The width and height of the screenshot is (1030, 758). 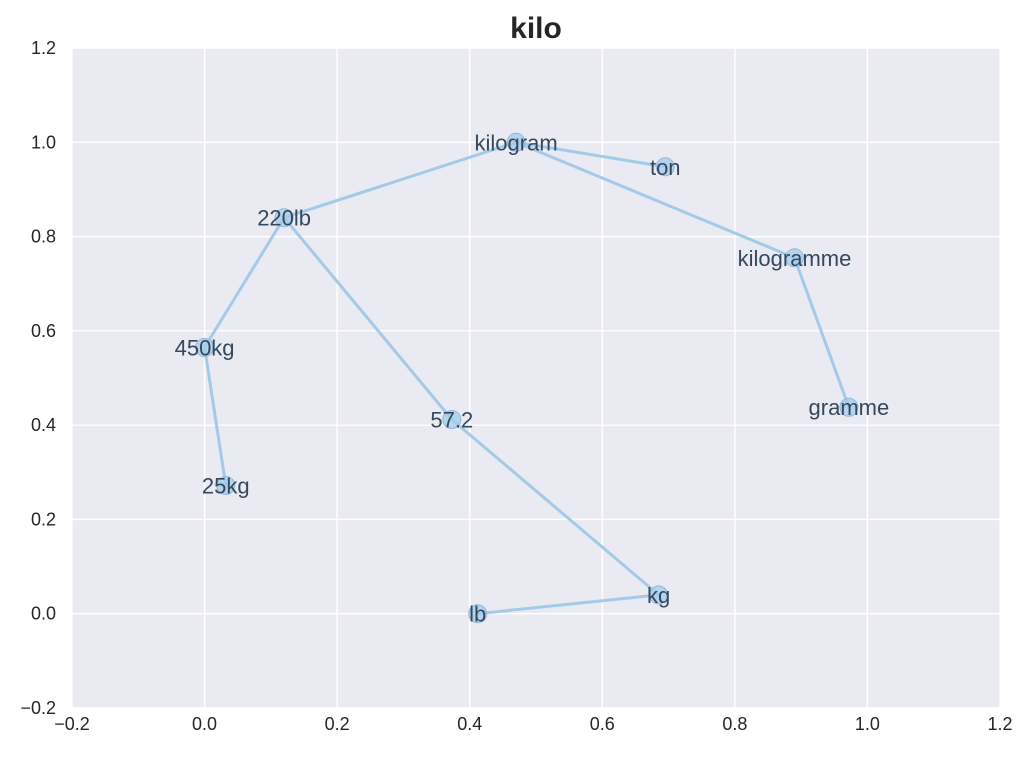 What do you see at coordinates (602, 724) in the screenshot?
I see `x-tick-label: 0.6` at bounding box center [602, 724].